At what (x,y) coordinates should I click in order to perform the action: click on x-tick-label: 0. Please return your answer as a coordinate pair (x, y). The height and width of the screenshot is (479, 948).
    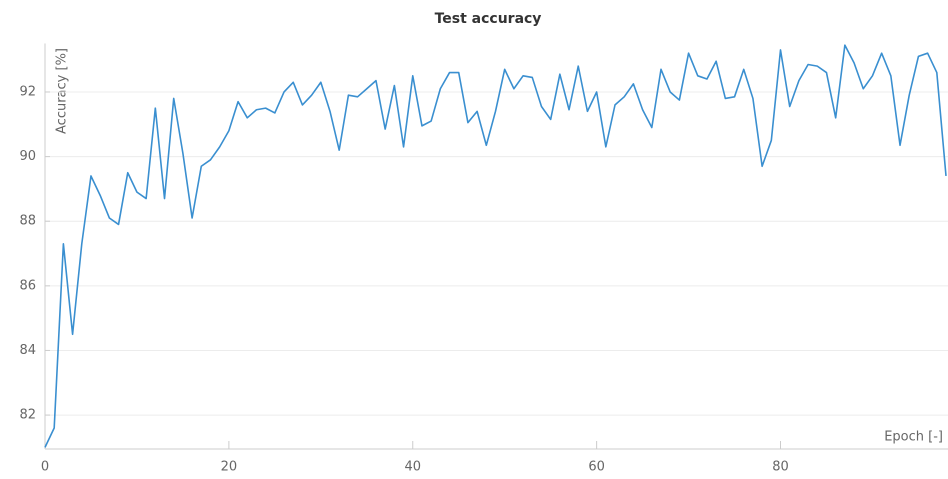
    Looking at the image, I should click on (45, 467).